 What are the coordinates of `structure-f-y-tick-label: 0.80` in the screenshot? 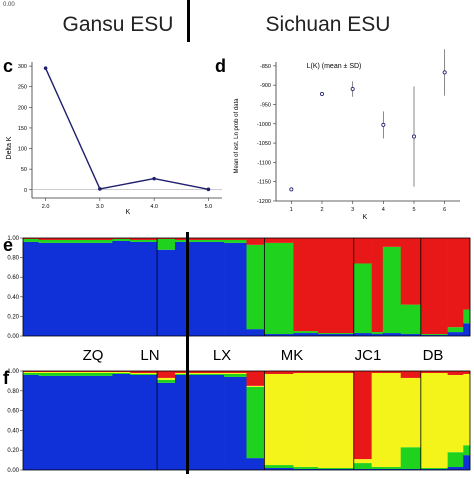 It's located at (13, 392).